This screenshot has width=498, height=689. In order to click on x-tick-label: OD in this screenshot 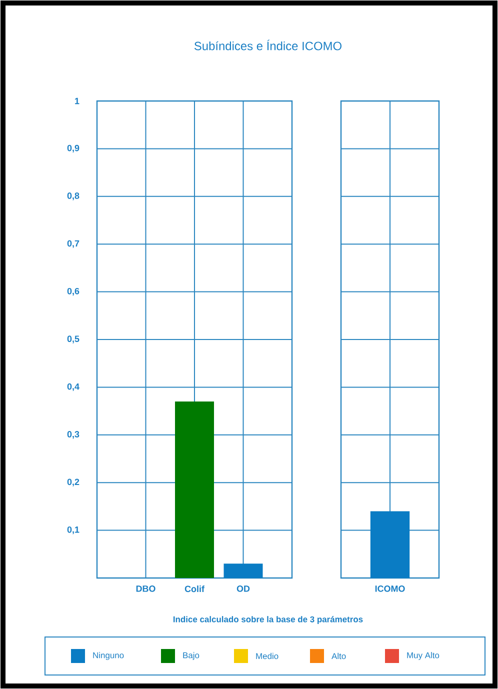, I will do `click(243, 589)`.